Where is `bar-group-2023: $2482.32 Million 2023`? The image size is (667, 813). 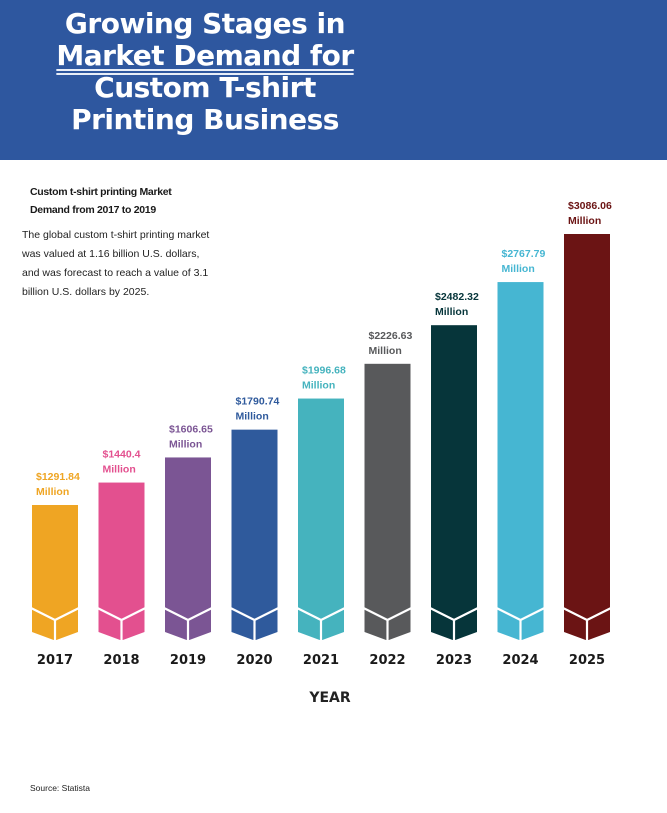
bar-group-2023: $2482.32 Million 2023 is located at coordinates (454, 479).